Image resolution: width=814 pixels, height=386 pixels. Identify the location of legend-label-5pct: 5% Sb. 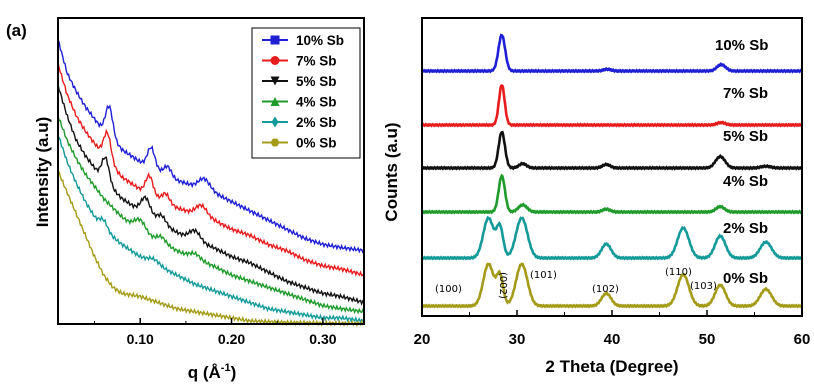
(316, 81).